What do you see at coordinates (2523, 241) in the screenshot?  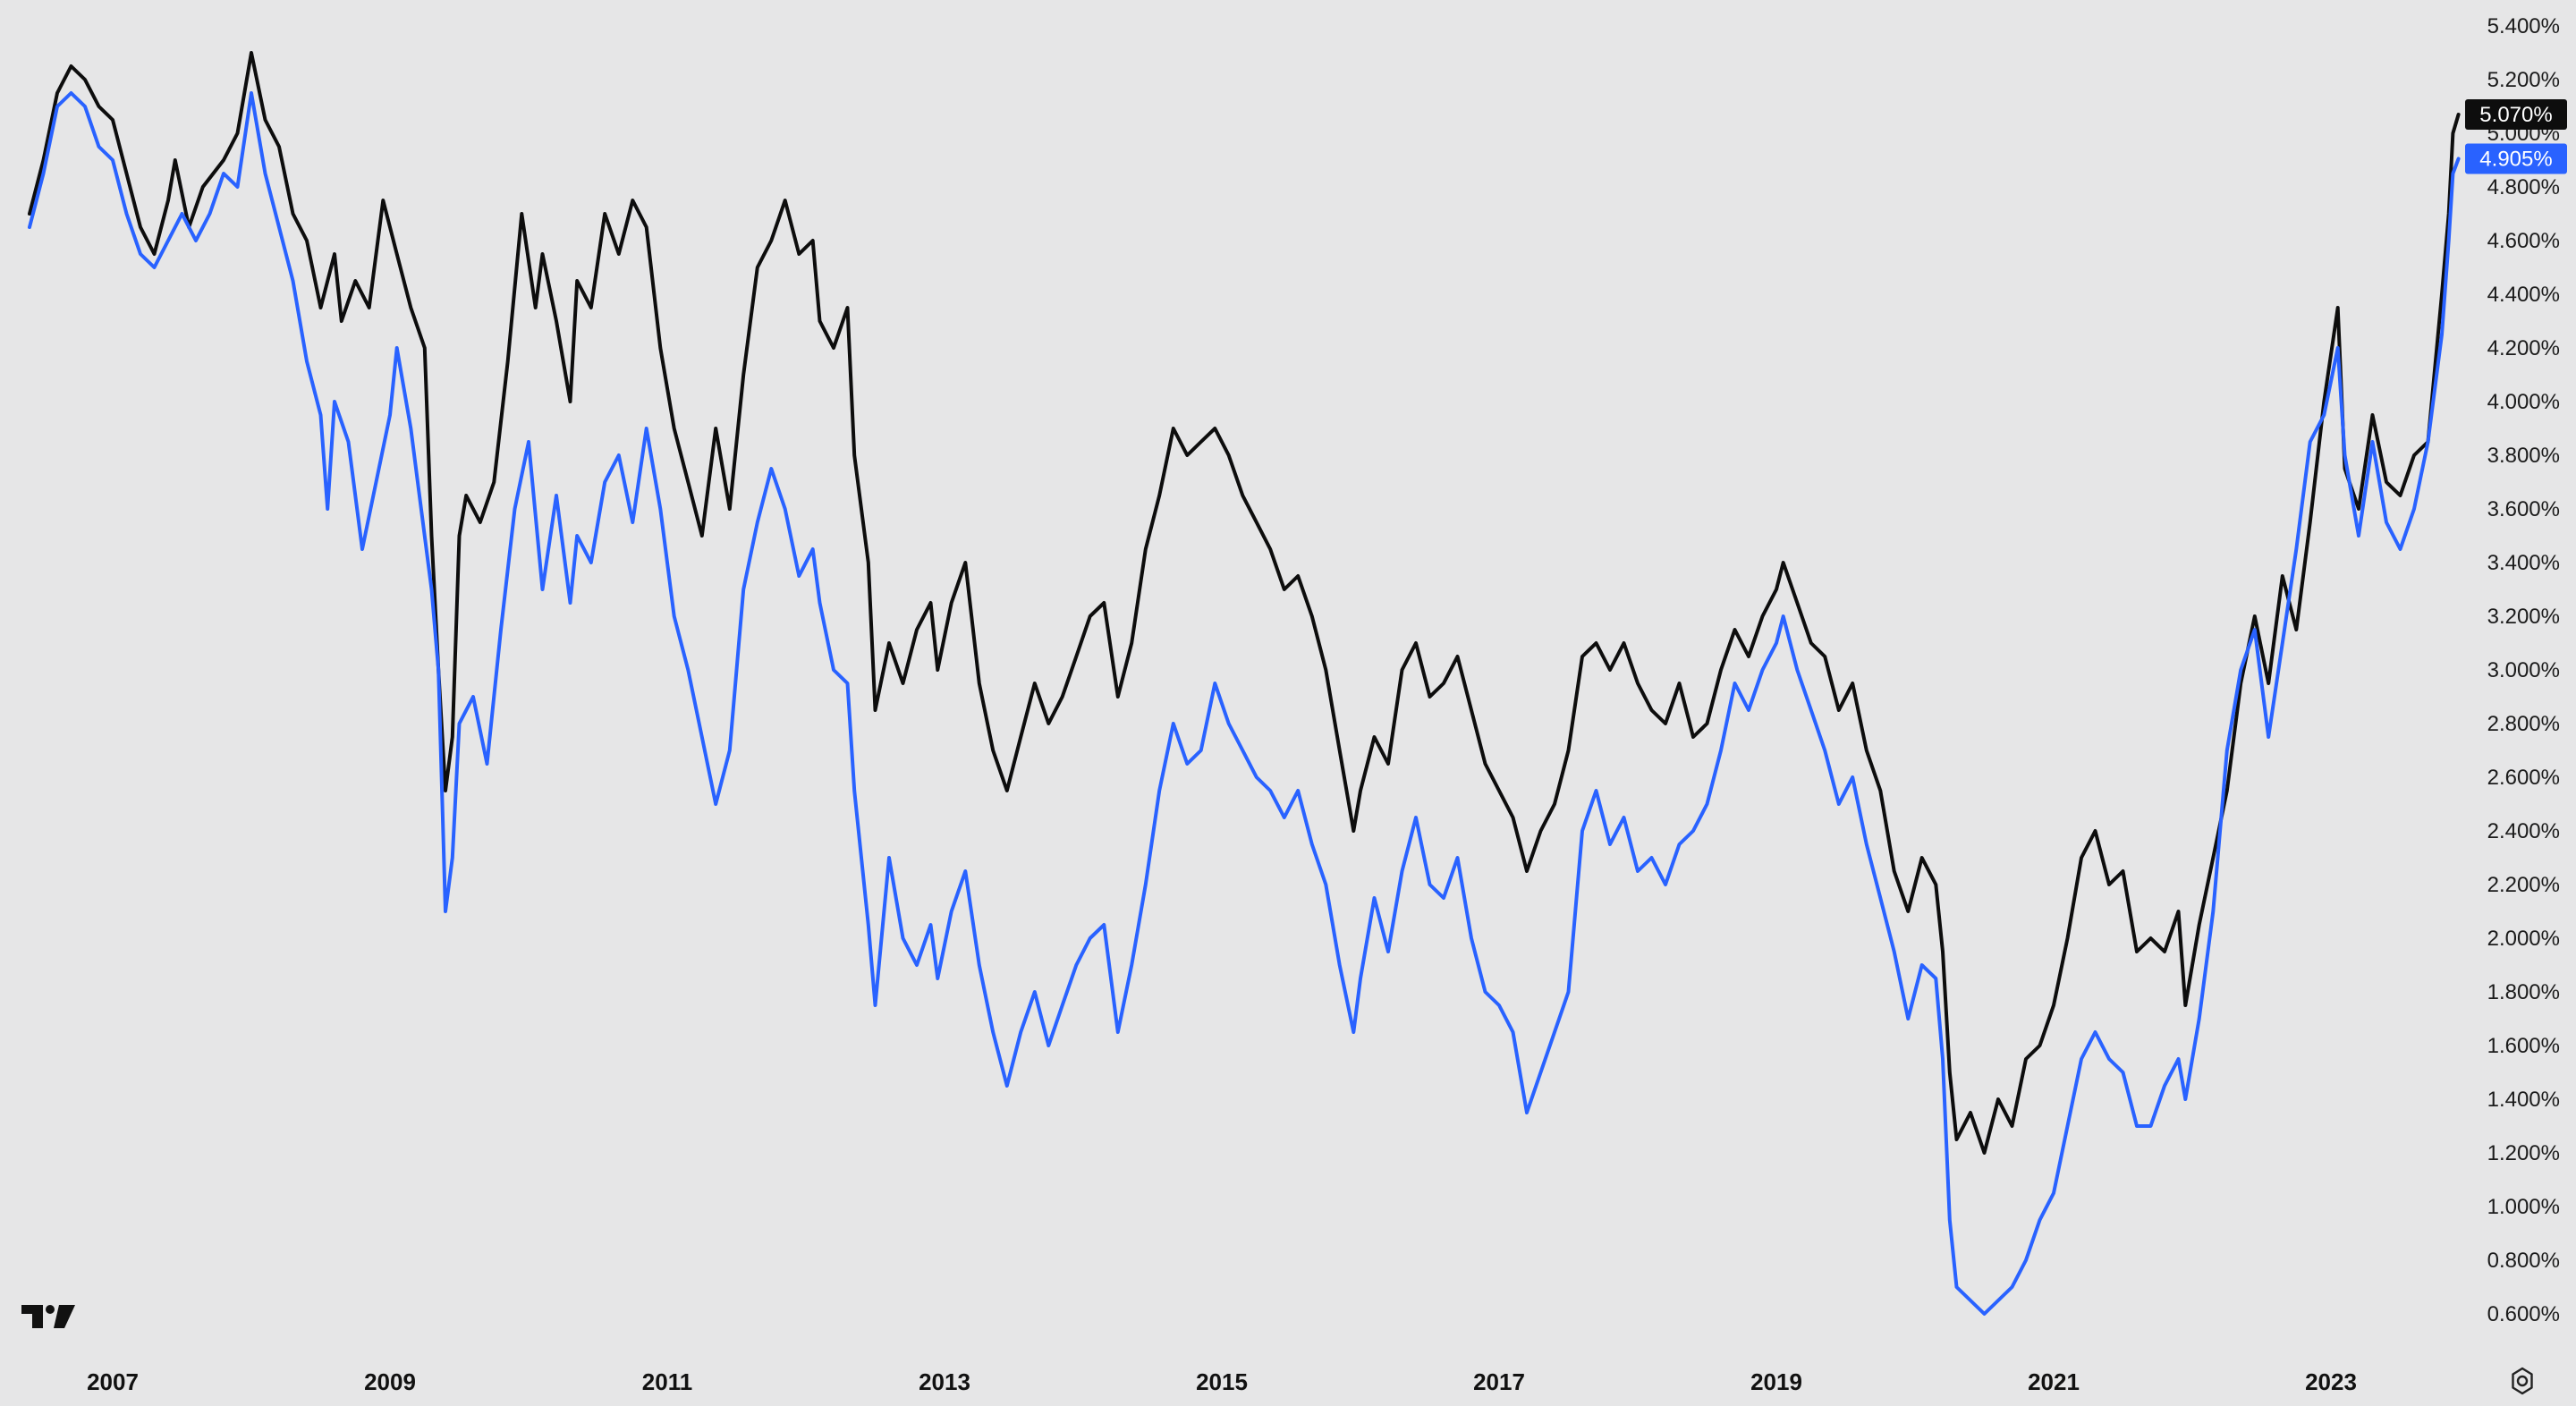 I see `y-tick-label: 4.600%` at bounding box center [2523, 241].